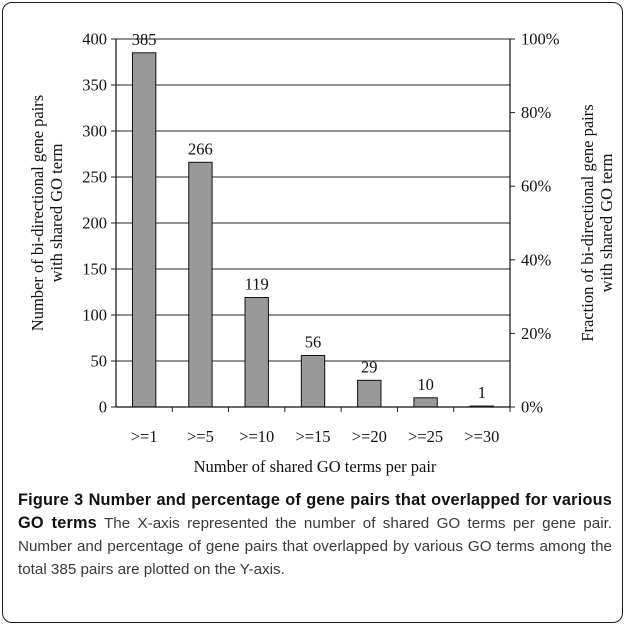  What do you see at coordinates (369, 436) in the screenshot?
I see `x-tick-label: >=20` at bounding box center [369, 436].